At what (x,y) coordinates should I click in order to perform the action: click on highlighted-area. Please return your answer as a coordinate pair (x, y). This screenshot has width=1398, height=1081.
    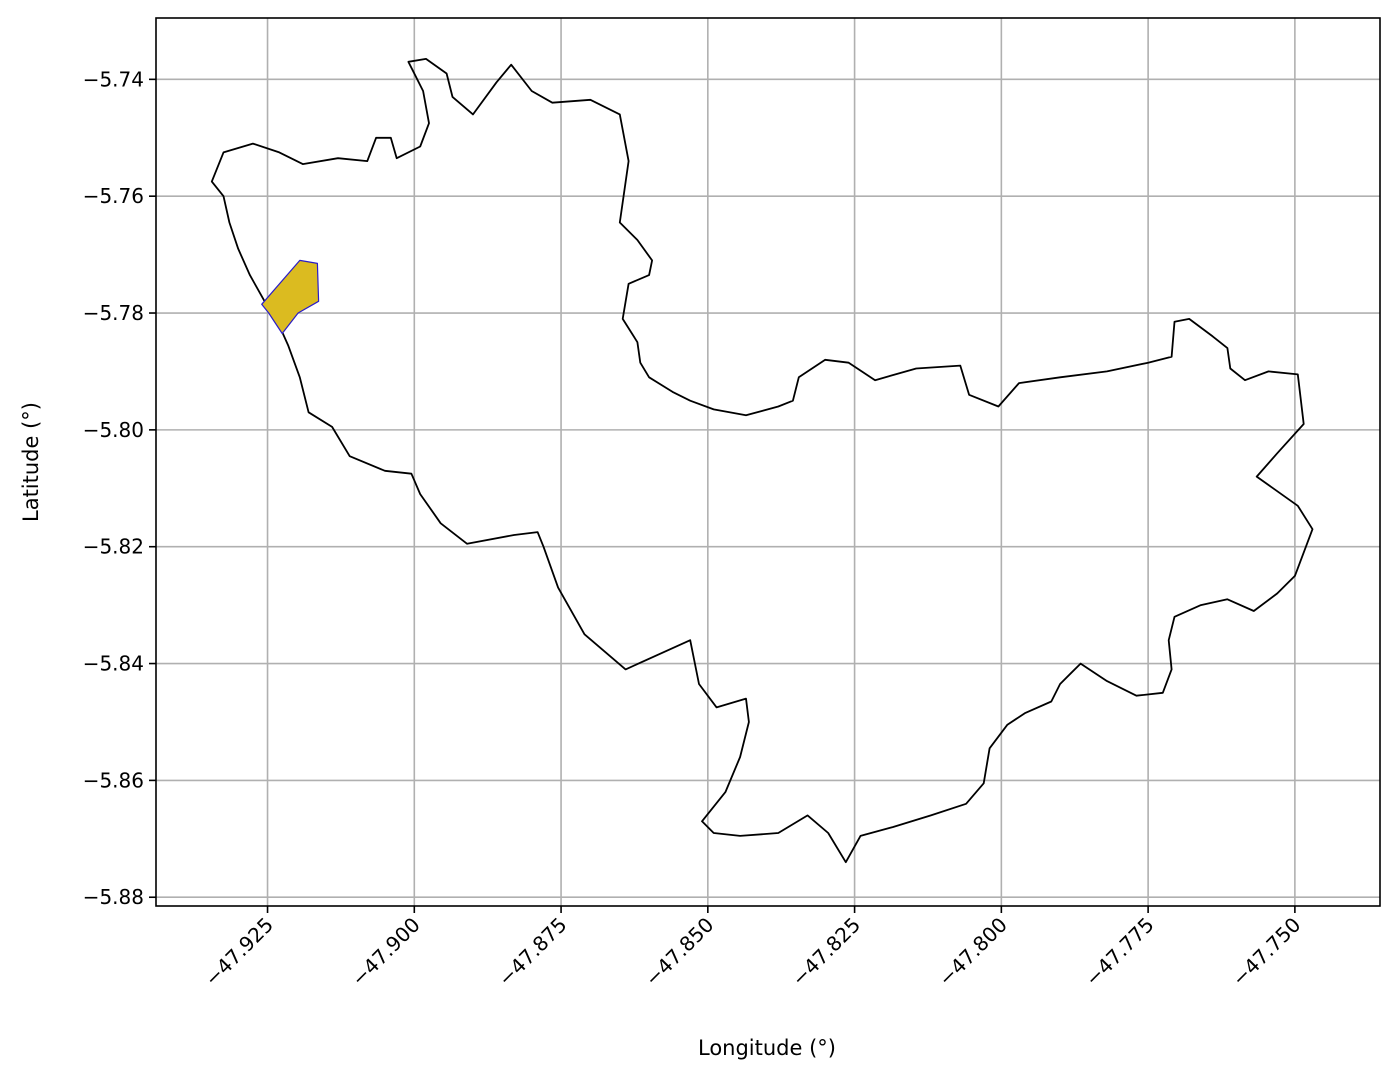
    Looking at the image, I should click on (290, 297).